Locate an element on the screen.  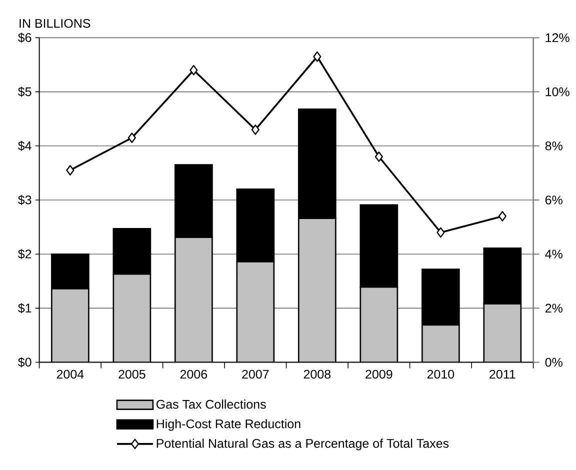
y-tick-label: $4 is located at coordinates (25, 145).